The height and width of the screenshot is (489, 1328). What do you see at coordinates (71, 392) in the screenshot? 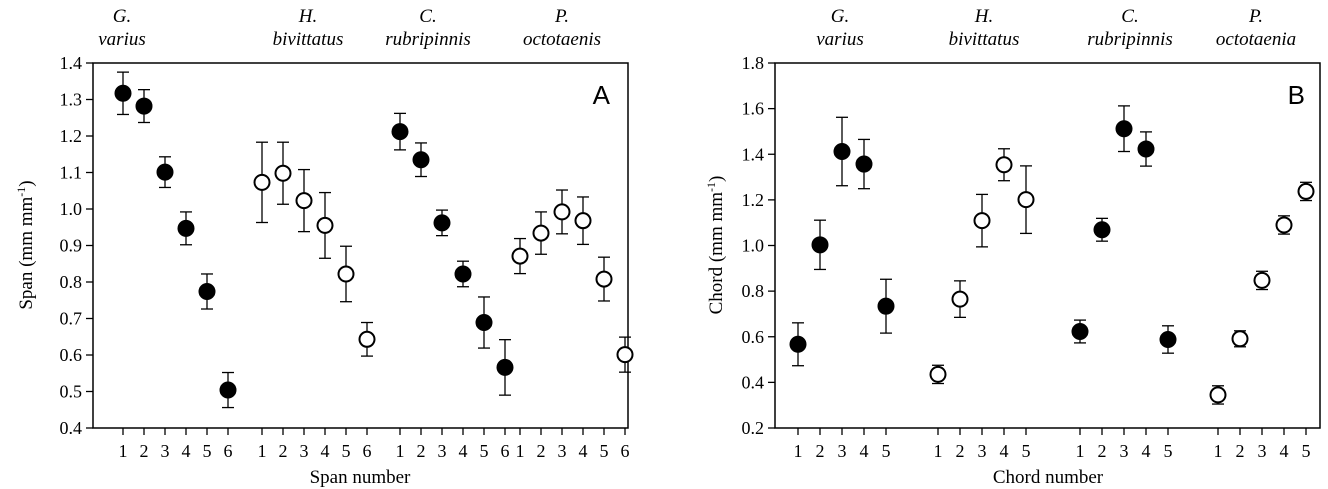
I see `y-tick-label: 0.5` at bounding box center [71, 392].